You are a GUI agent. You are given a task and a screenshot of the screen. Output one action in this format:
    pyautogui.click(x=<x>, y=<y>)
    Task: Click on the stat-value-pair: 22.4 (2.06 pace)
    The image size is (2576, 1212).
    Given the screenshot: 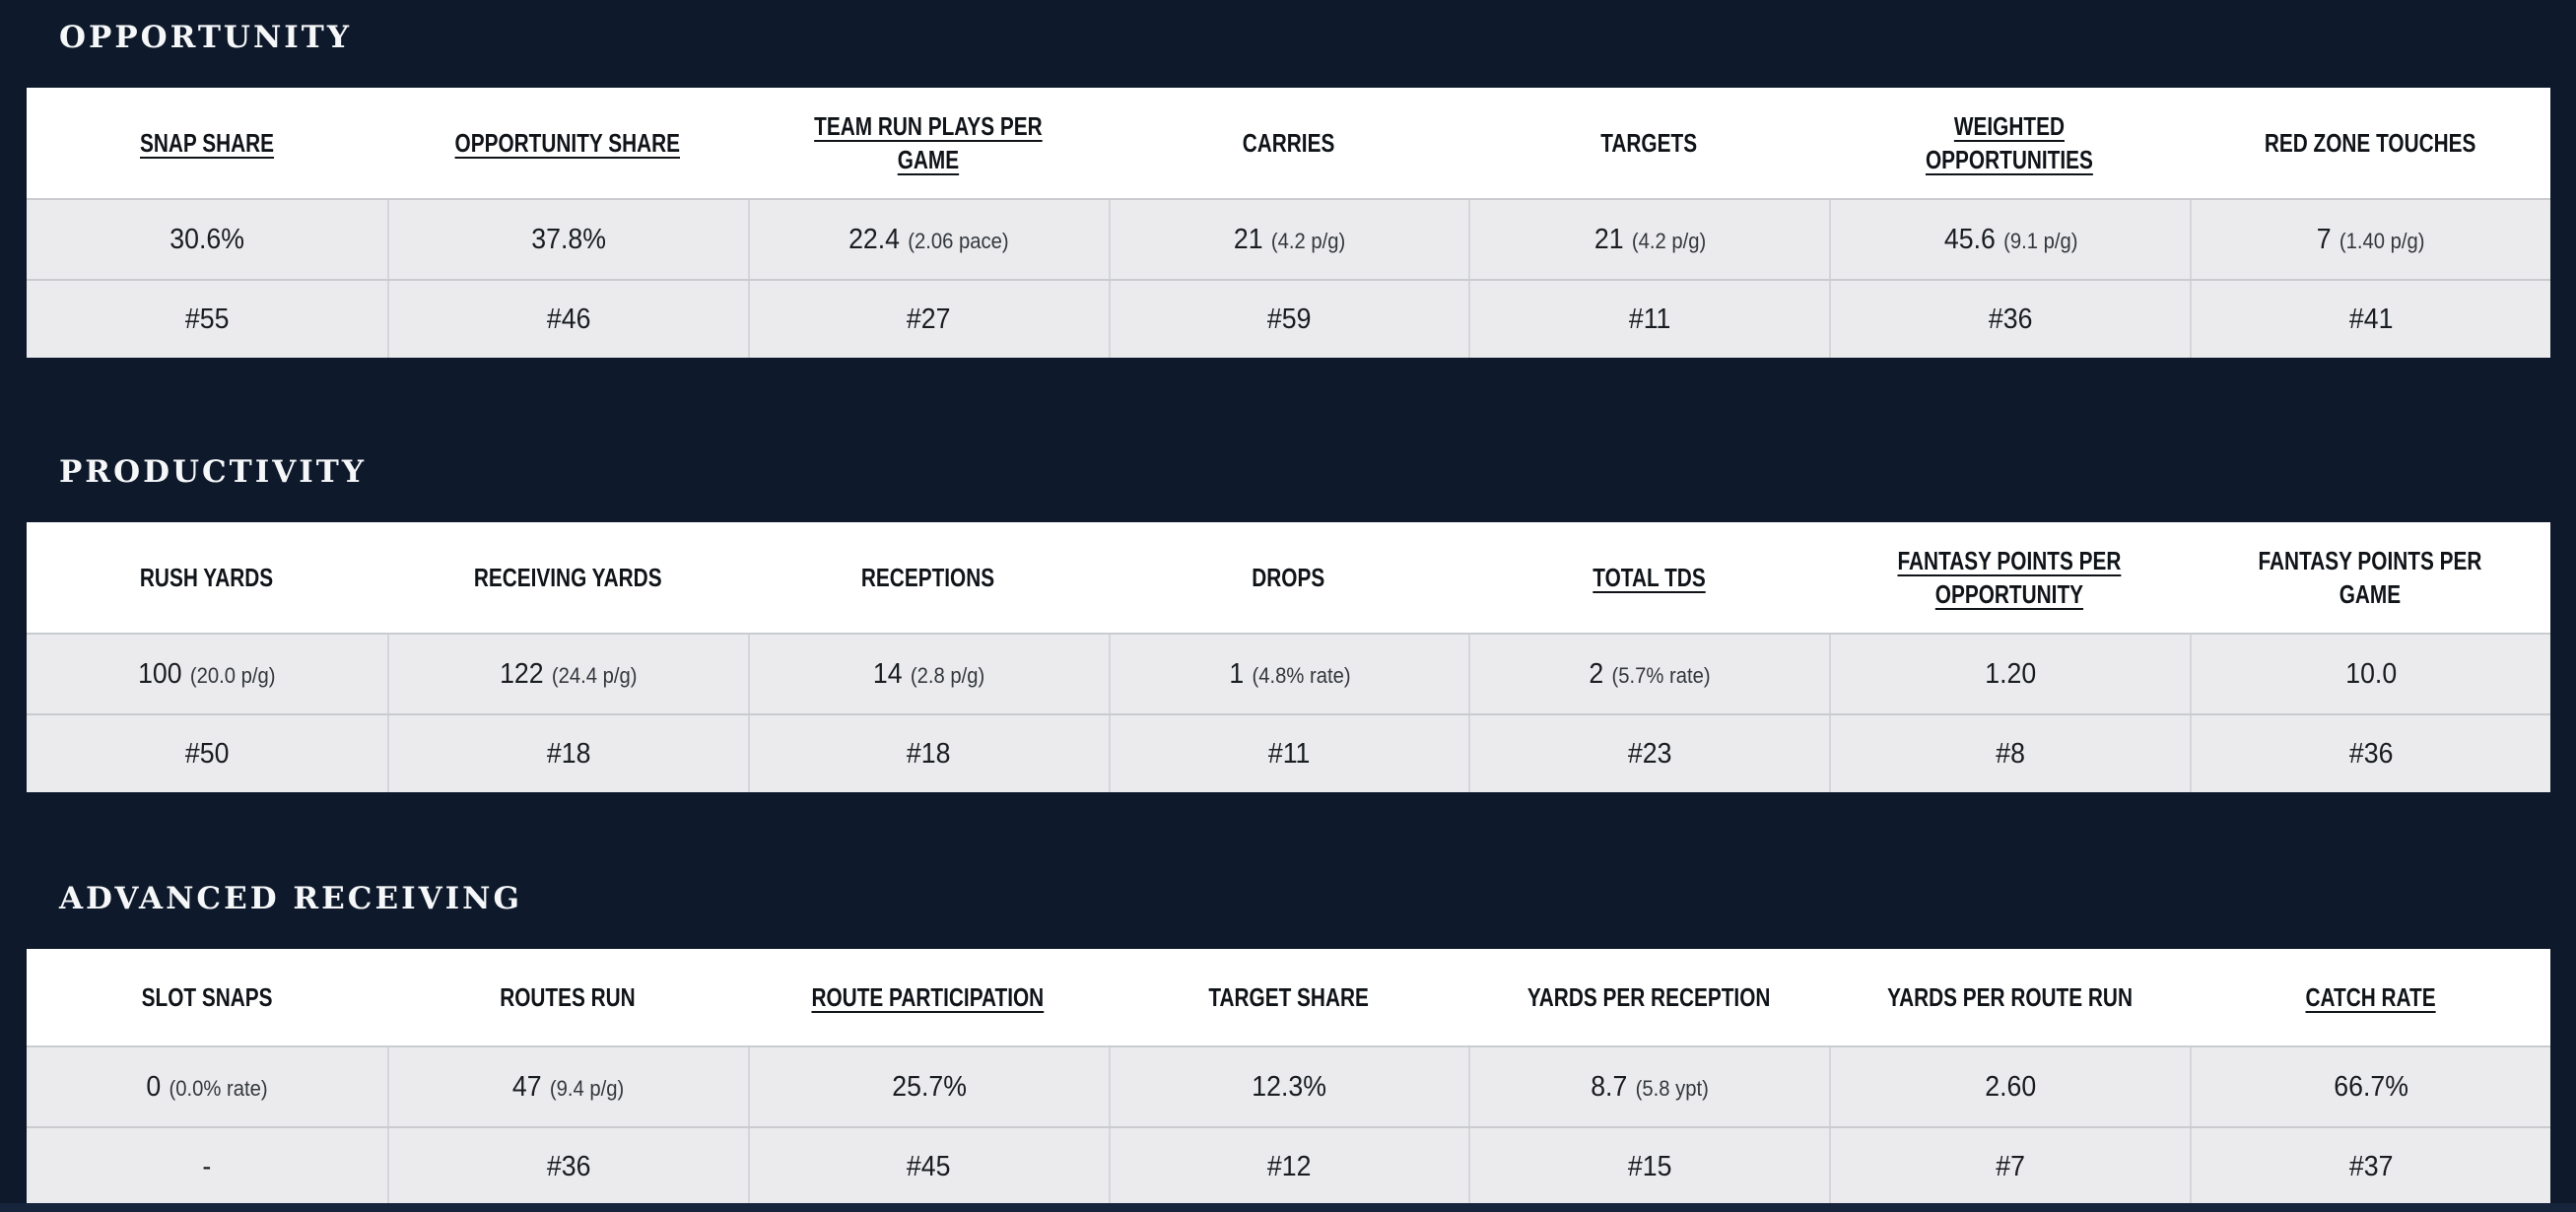 What is the action you would take?
    pyautogui.click(x=928, y=240)
    